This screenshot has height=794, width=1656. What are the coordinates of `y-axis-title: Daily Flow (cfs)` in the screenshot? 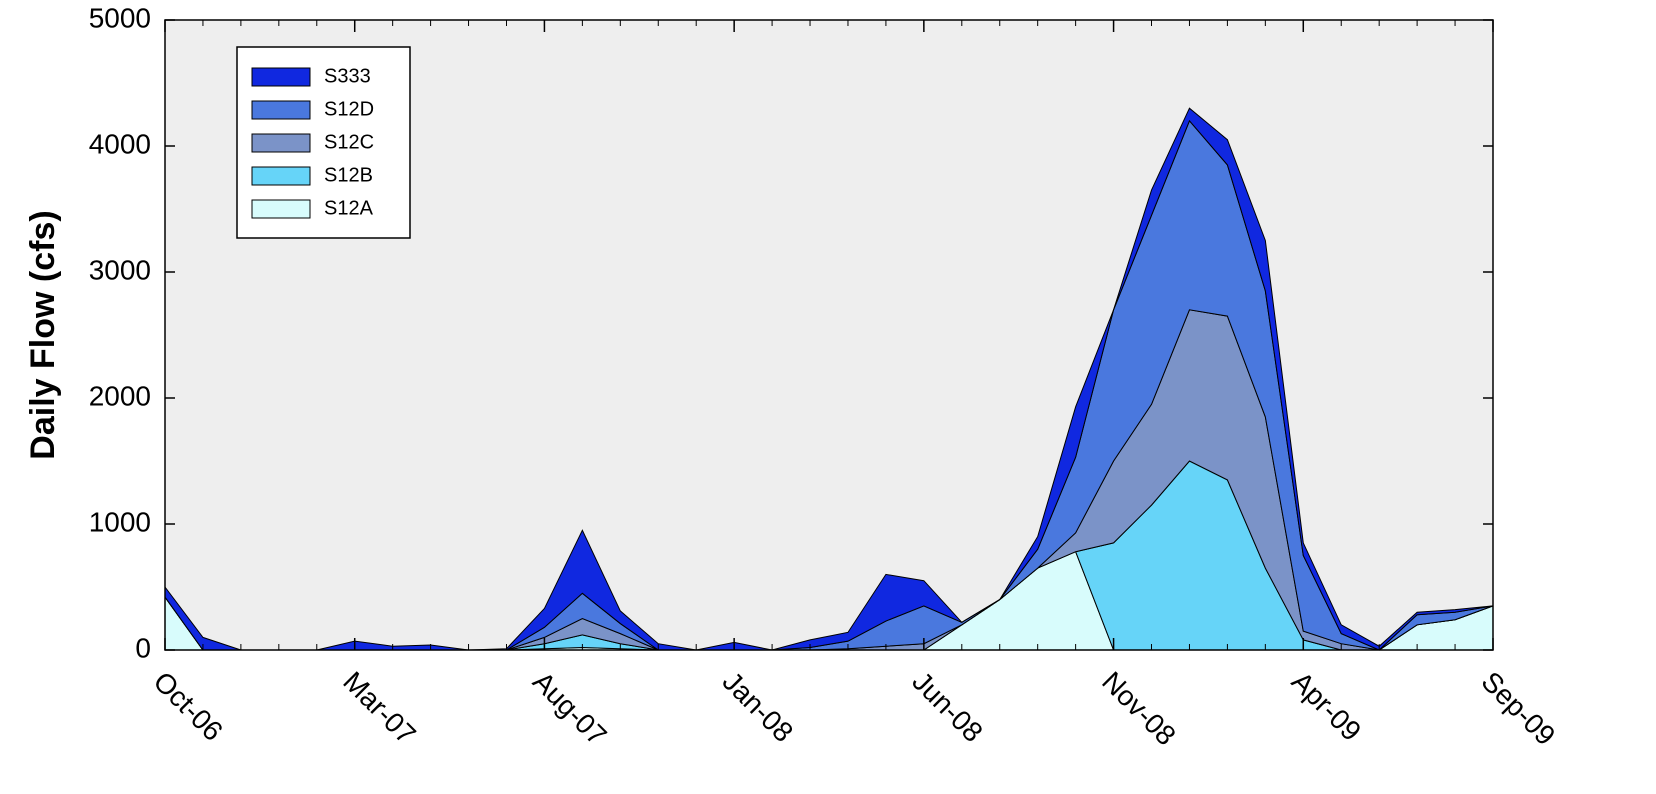 It's located at (43, 334).